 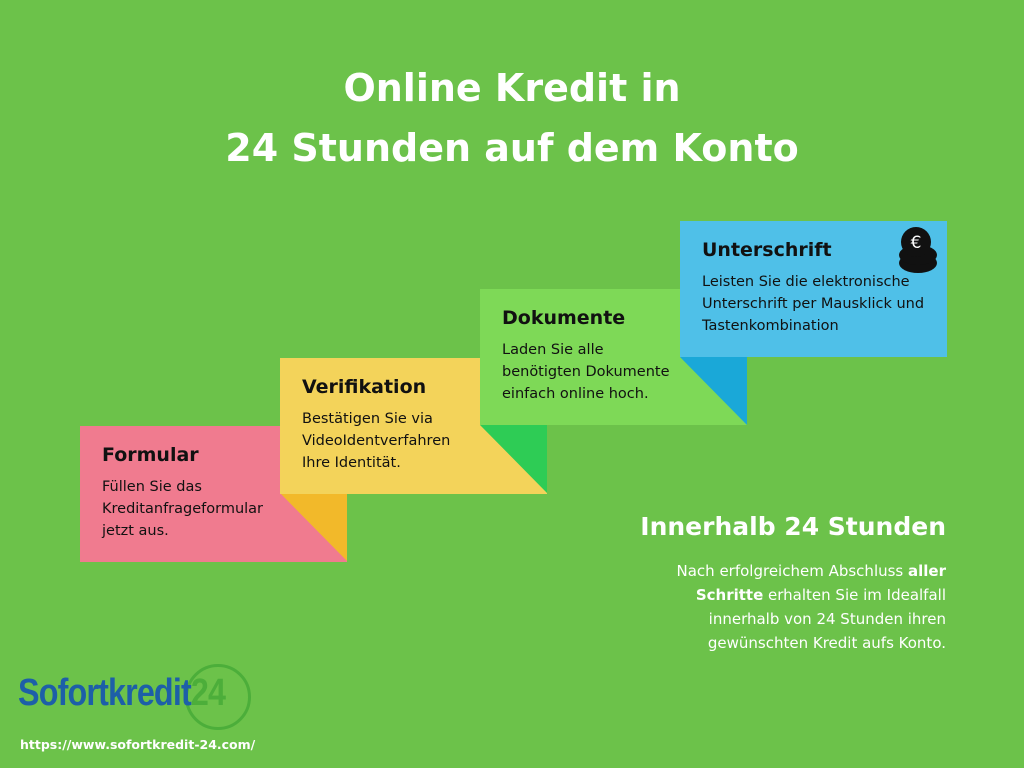 I want to click on info-text-bold: aller Schritte, so click(x=820, y=583).